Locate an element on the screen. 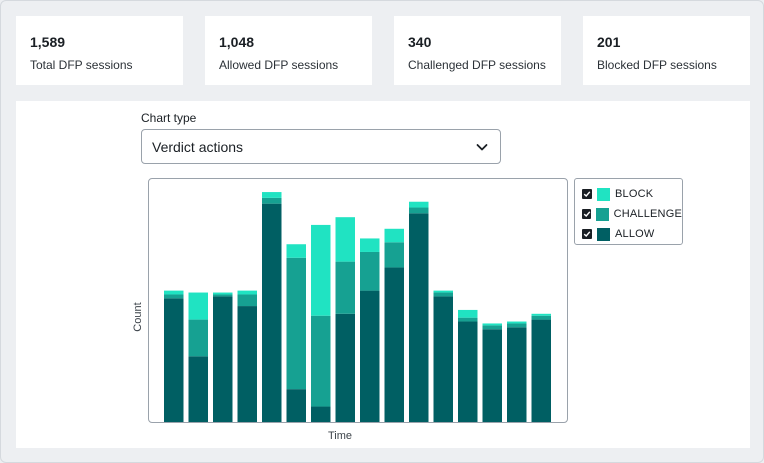  legend-label: BLOCK is located at coordinates (634, 194).